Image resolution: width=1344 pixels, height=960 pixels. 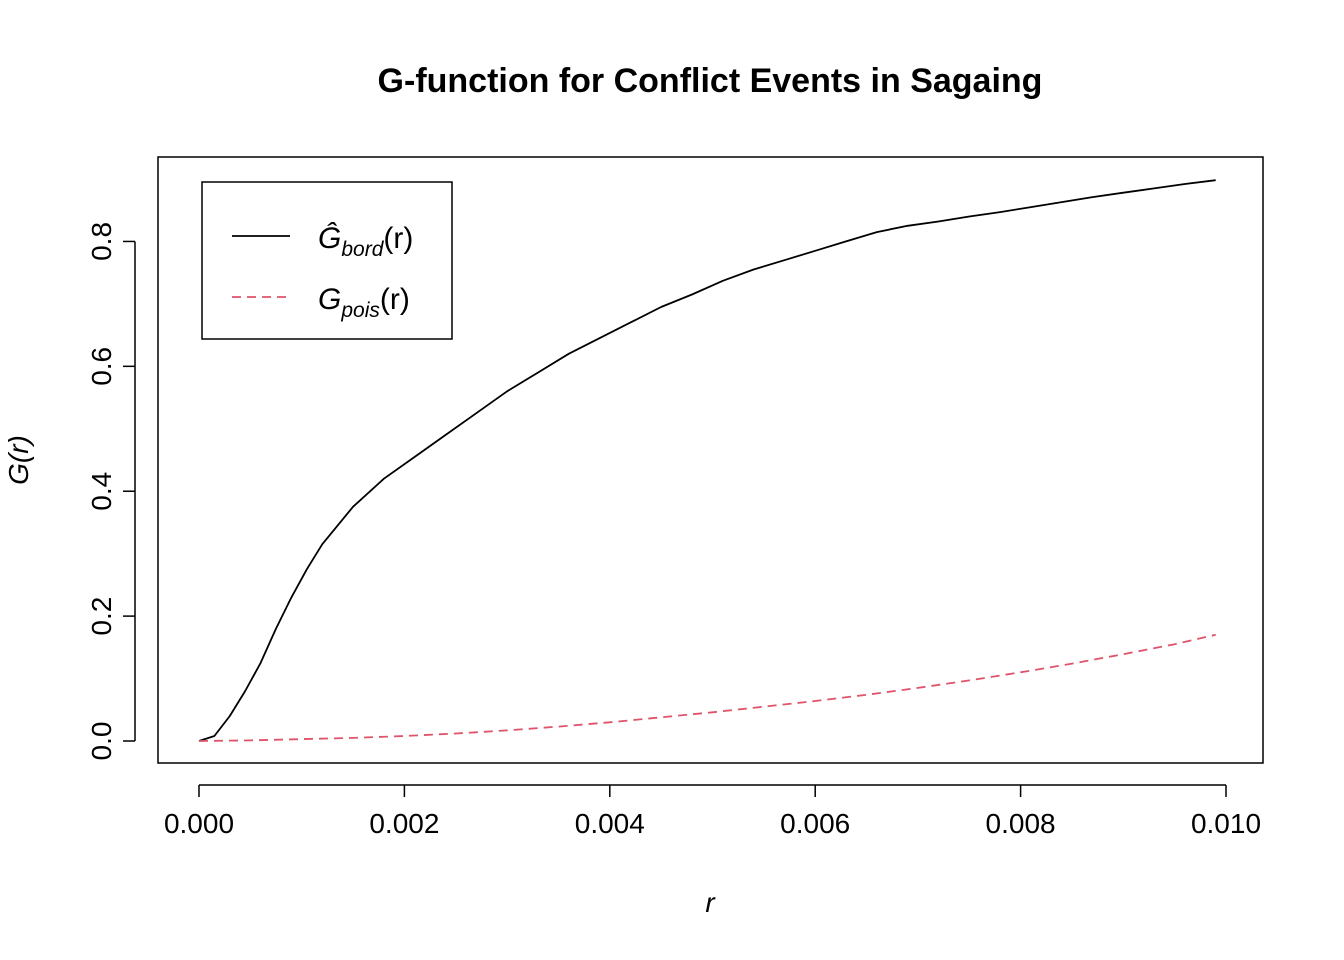 What do you see at coordinates (101, 241) in the screenshot?
I see `y-tick-label: 0.8` at bounding box center [101, 241].